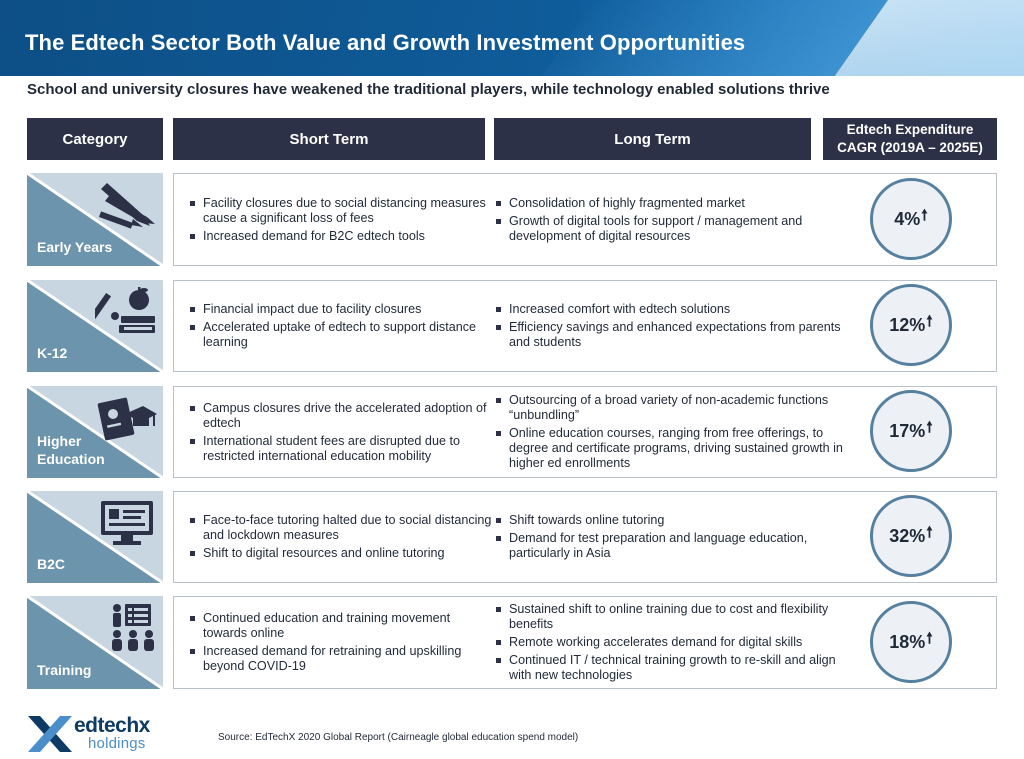  What do you see at coordinates (51, 564) in the screenshot?
I see `category-label: B2C` at bounding box center [51, 564].